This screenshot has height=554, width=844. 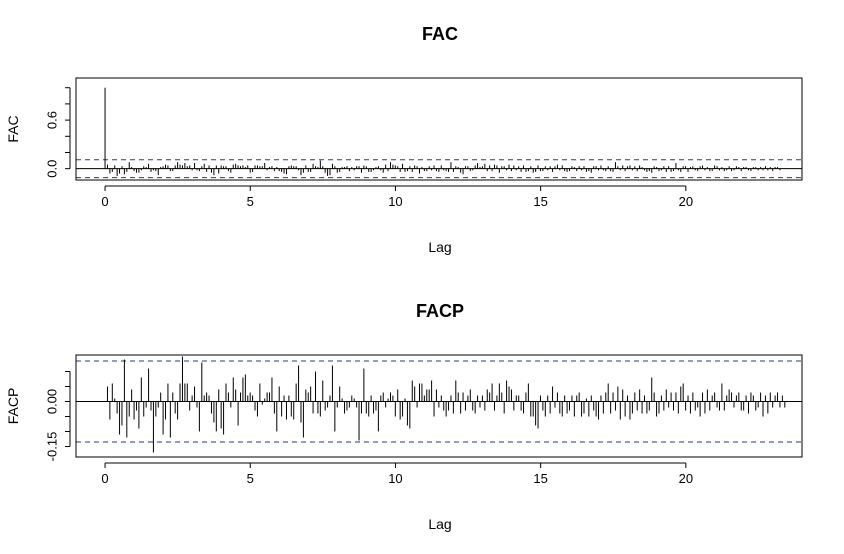 What do you see at coordinates (58, 416) in the screenshot?
I see `facp-y-axis: -0.15 0.00` at bounding box center [58, 416].